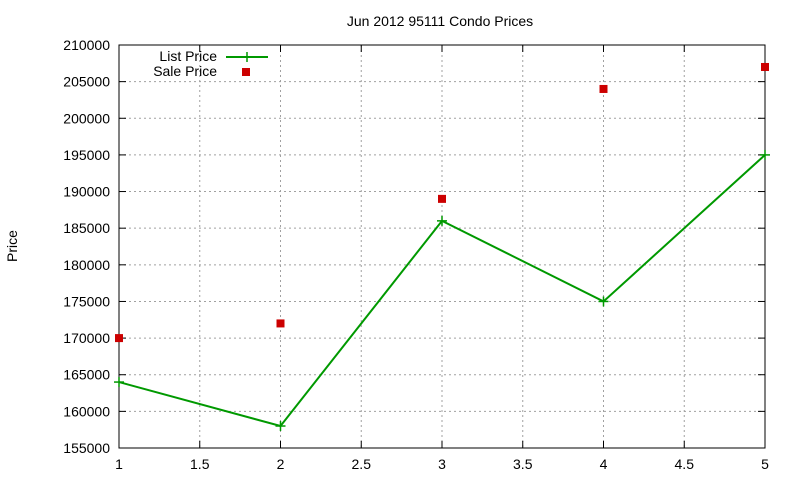 This screenshot has width=800, height=480. I want to click on x-tick-label: 4, so click(604, 464).